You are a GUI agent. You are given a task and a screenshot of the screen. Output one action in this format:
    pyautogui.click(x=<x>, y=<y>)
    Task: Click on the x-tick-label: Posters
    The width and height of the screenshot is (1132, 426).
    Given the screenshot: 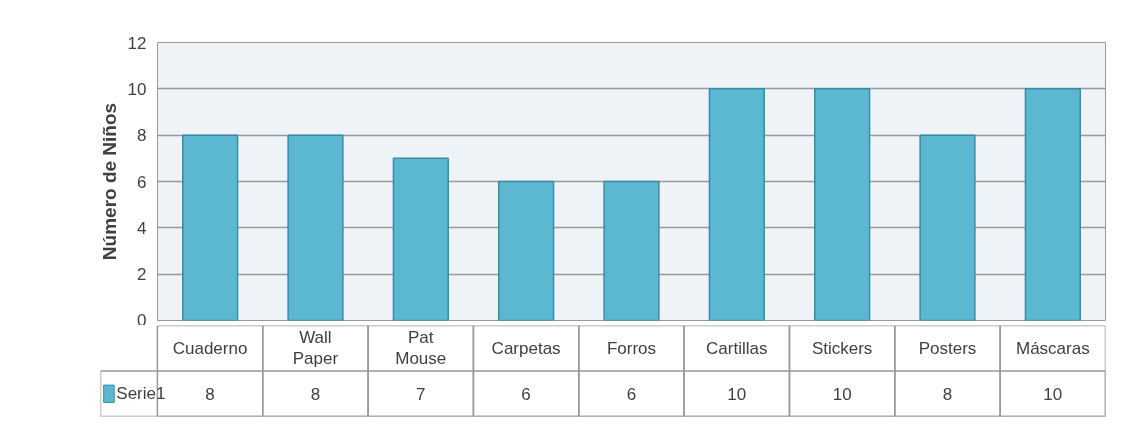 What is the action you would take?
    pyautogui.click(x=947, y=348)
    